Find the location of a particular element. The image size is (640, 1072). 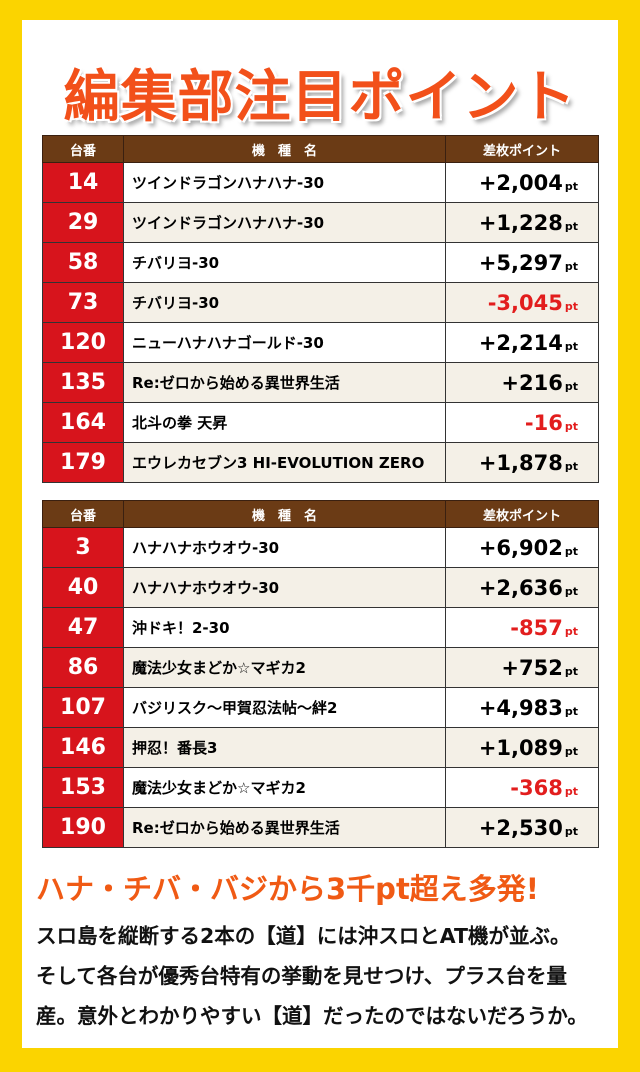

points-value: +1,089 is located at coordinates (520, 747).